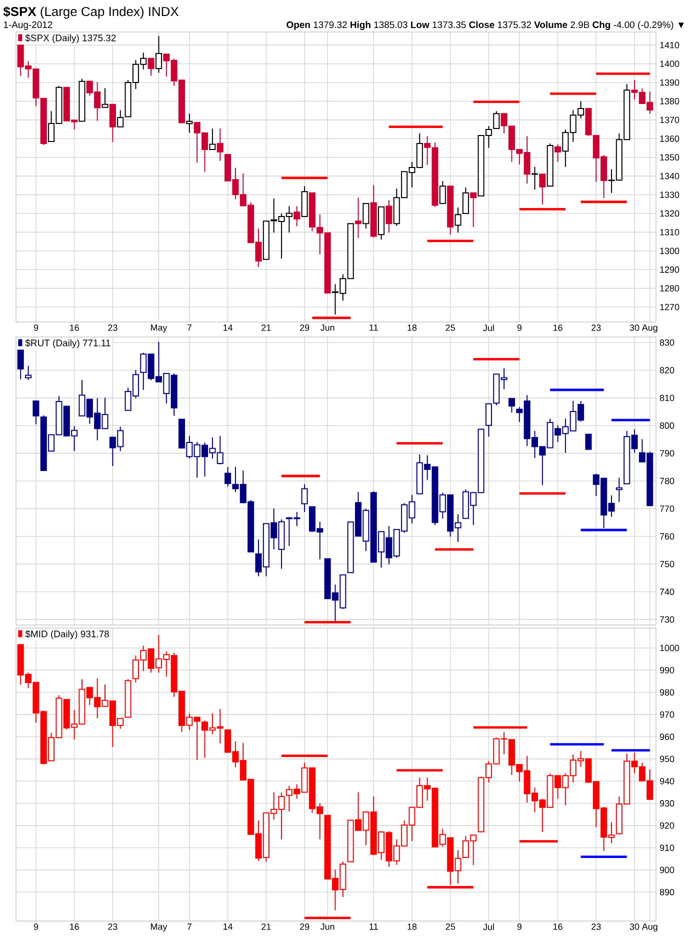 Image resolution: width=700 pixels, height=936 pixels. What do you see at coordinates (67, 635) in the screenshot?
I see `legend-label: $MID (Daily) 931.78` at bounding box center [67, 635].